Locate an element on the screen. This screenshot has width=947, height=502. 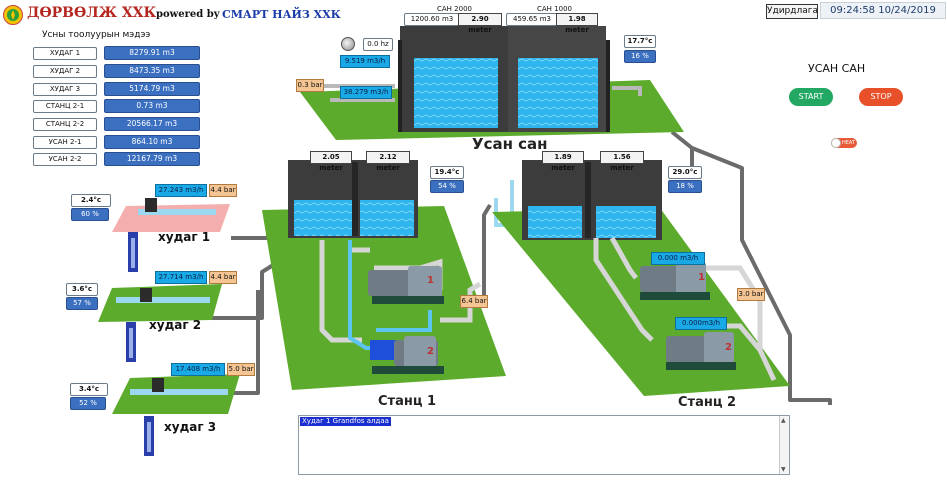
well-2-temperature: 3.6°c is located at coordinates (82, 289).